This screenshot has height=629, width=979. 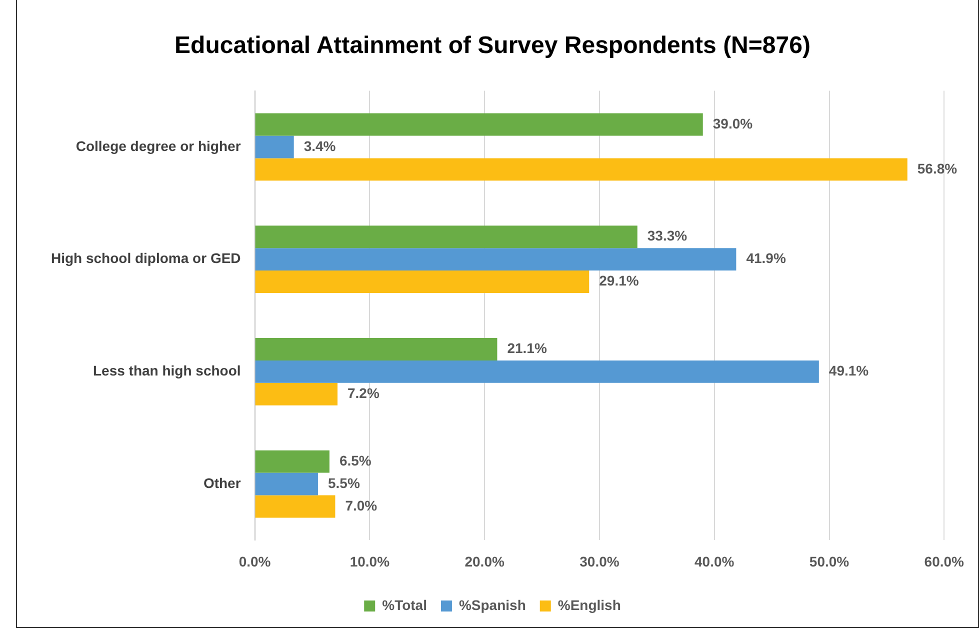 What do you see at coordinates (829, 561) in the screenshot?
I see `x-tick-label: 50.0%` at bounding box center [829, 561].